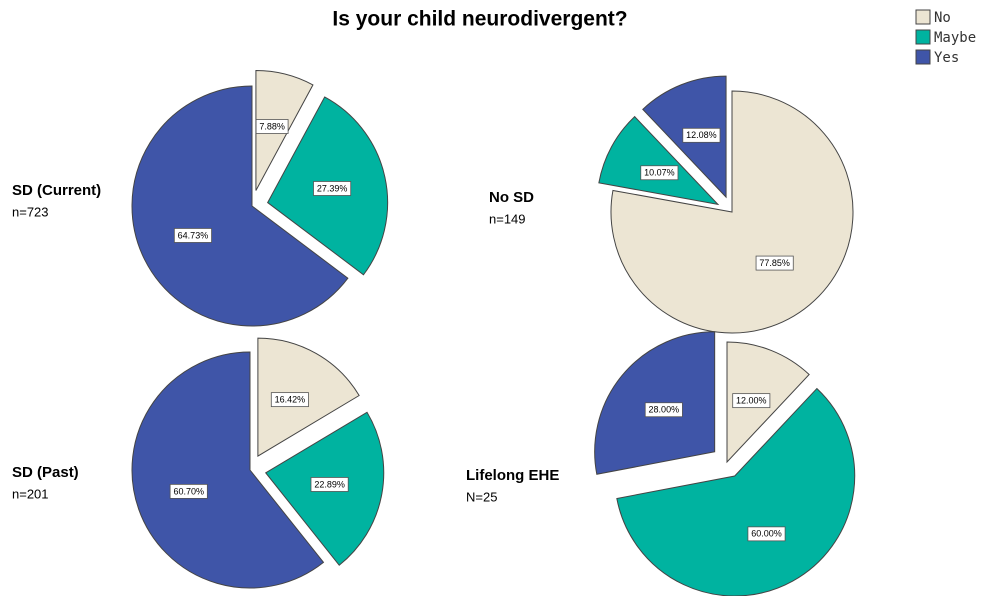 This screenshot has width=984, height=596. What do you see at coordinates (479, 19) in the screenshot?
I see `chart-title: Is your child neurodivergent?` at bounding box center [479, 19].